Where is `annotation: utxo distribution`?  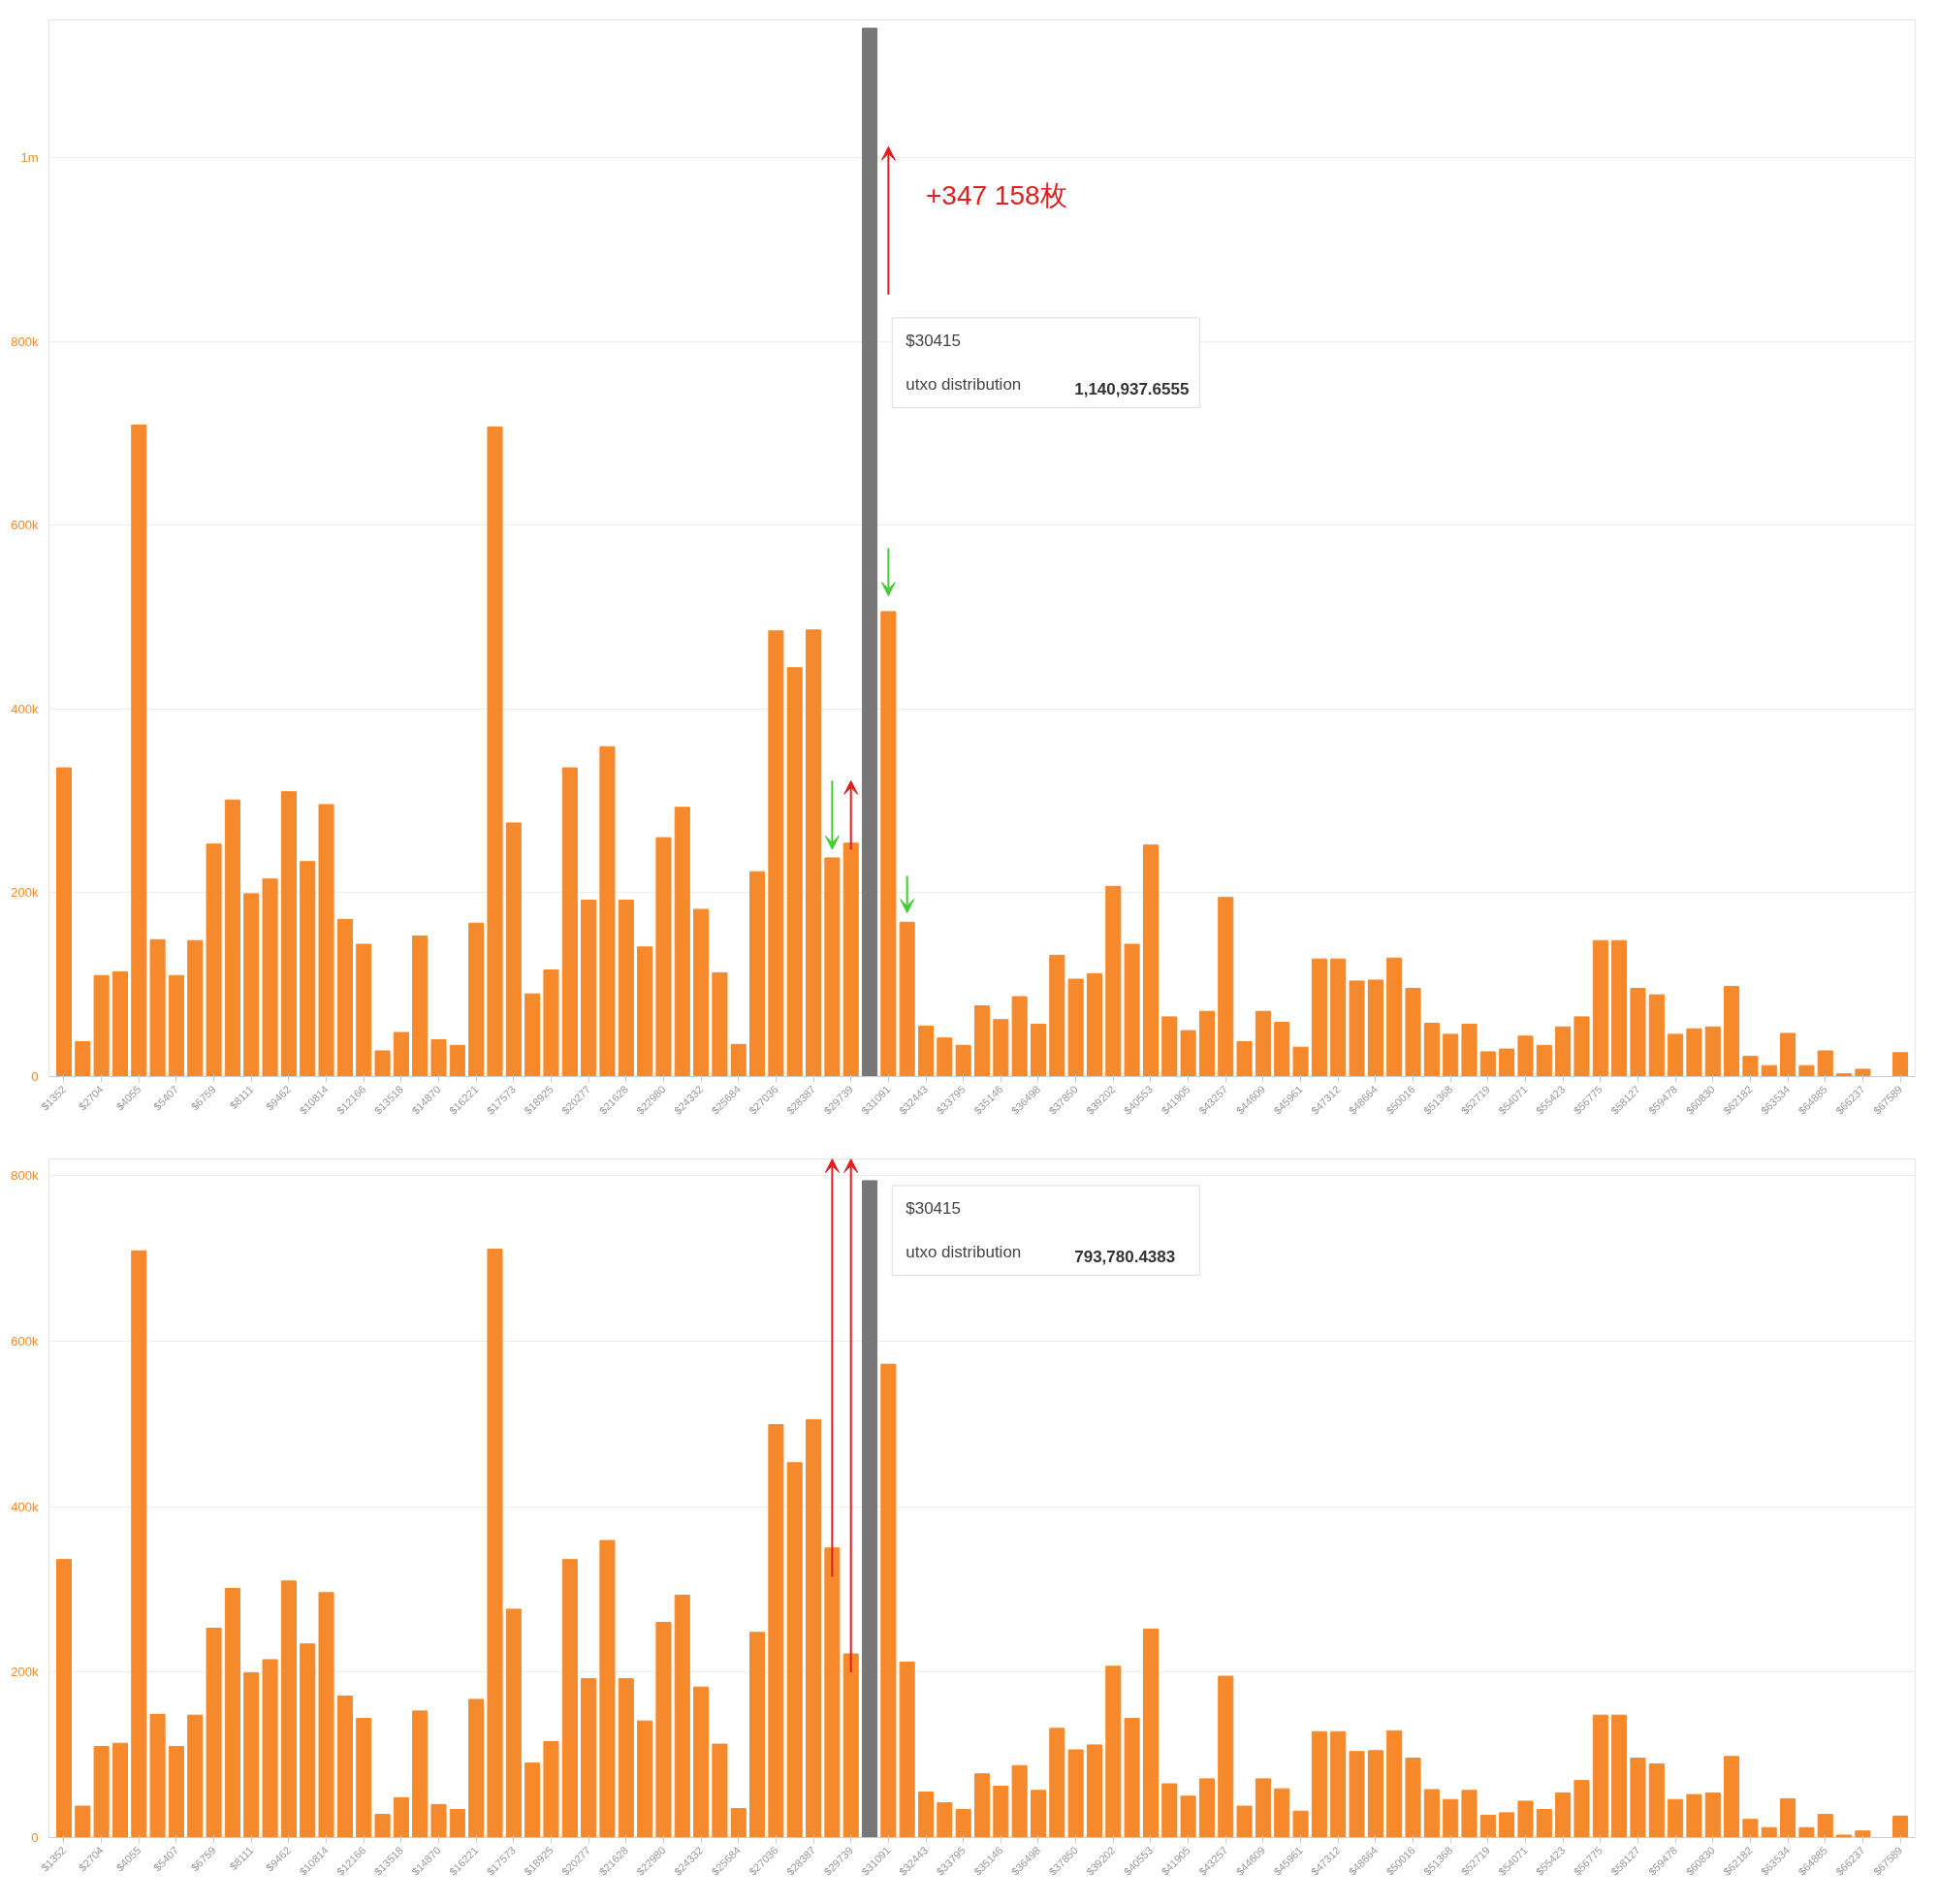
annotation: utxo distribution is located at coordinates (964, 1252).